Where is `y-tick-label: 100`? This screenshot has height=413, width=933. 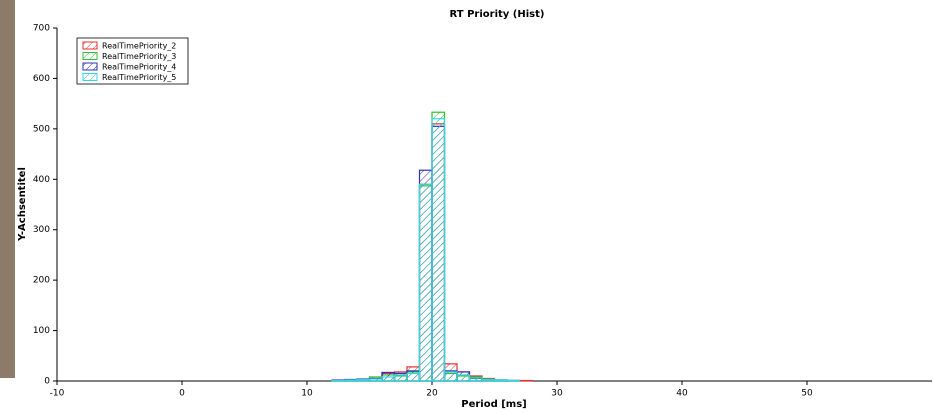 y-tick-label: 100 is located at coordinates (41, 331).